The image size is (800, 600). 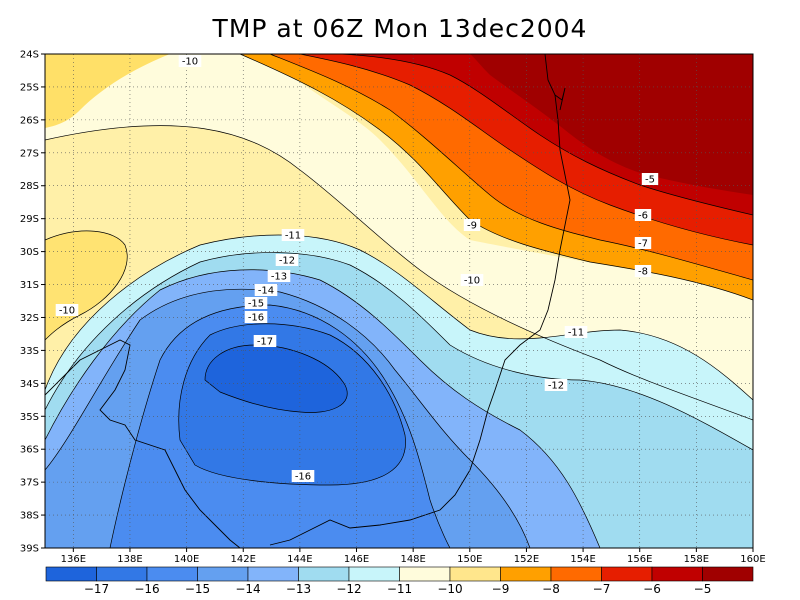 I want to click on colorbar-label: −17, so click(x=96, y=589).